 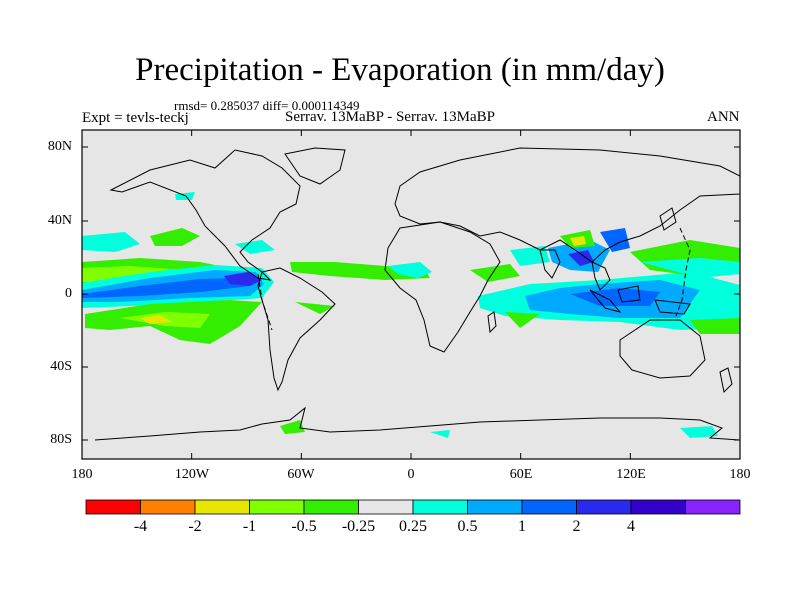 I want to click on lon-label-120e: 120E, so click(x=631, y=474).